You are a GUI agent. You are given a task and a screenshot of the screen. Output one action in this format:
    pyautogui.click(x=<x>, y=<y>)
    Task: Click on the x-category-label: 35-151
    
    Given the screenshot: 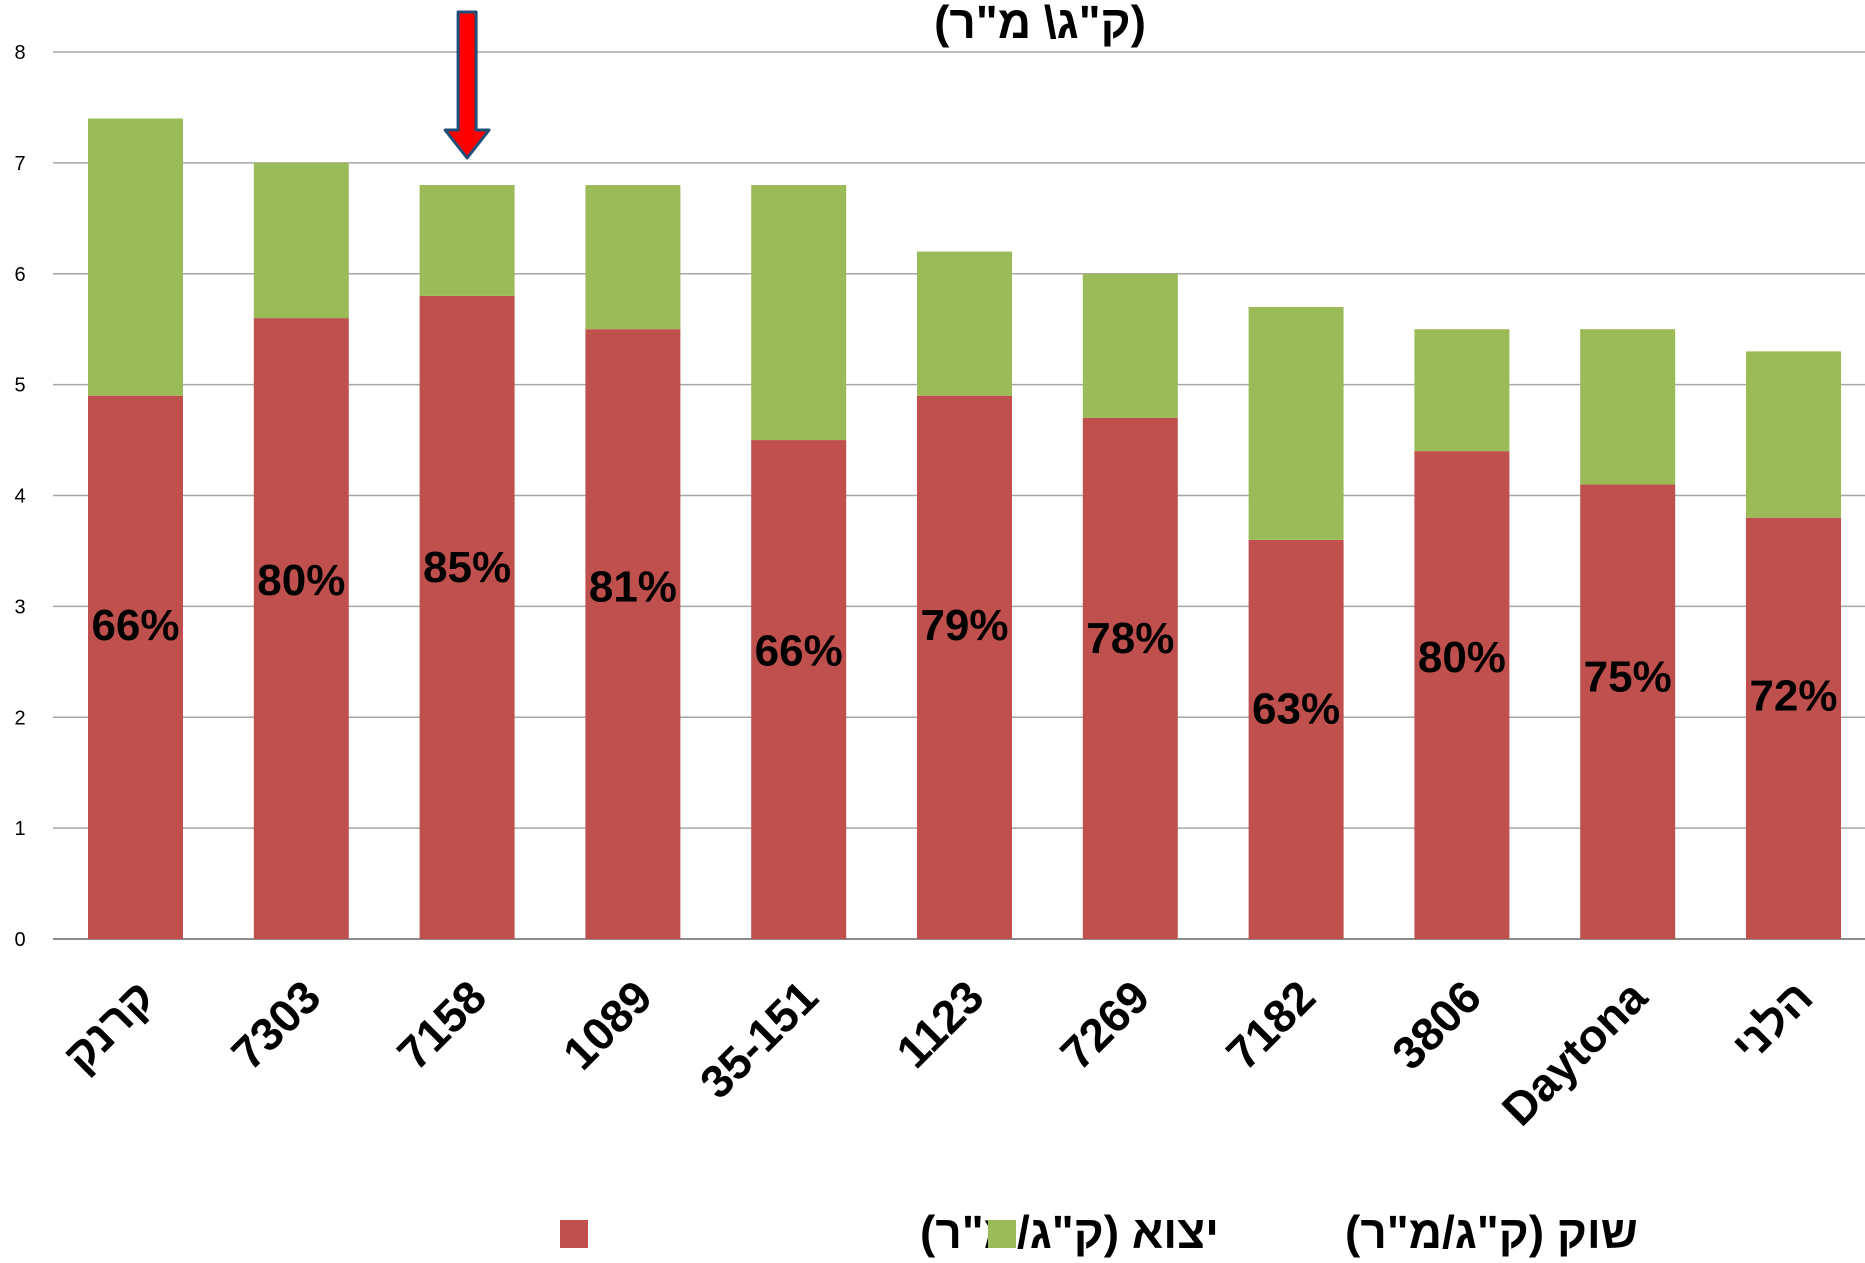 What is the action you would take?
    pyautogui.click(x=759, y=1039)
    